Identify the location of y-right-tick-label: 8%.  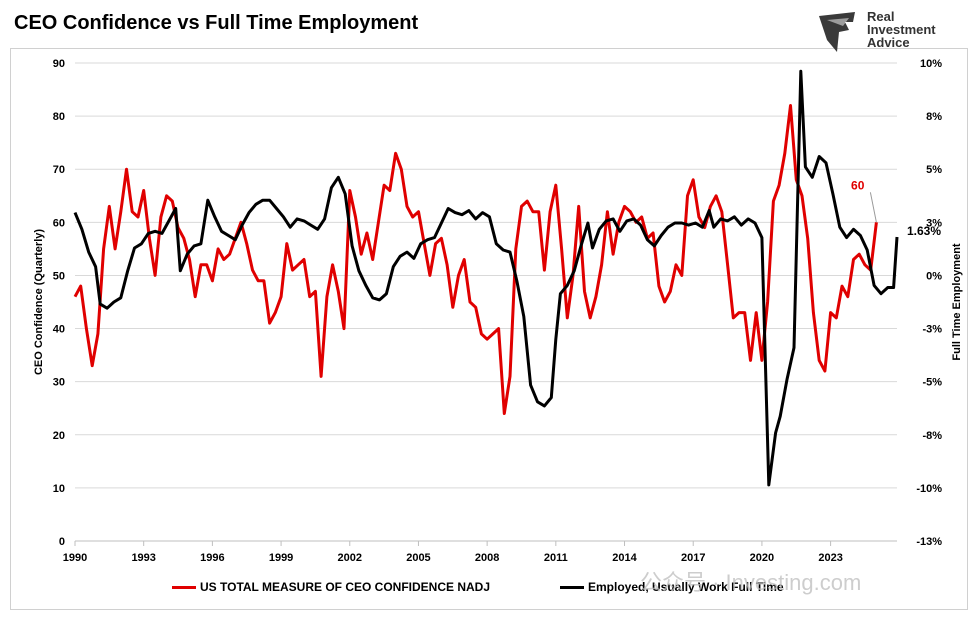
(934, 117).